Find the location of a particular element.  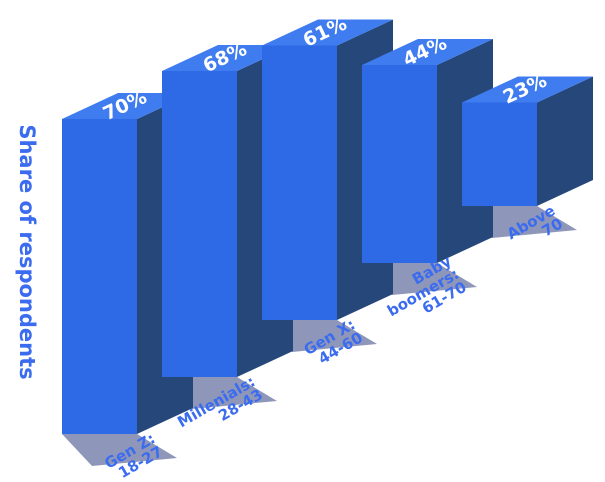

y-axis-label: Share of respondents is located at coordinates (27, 251).